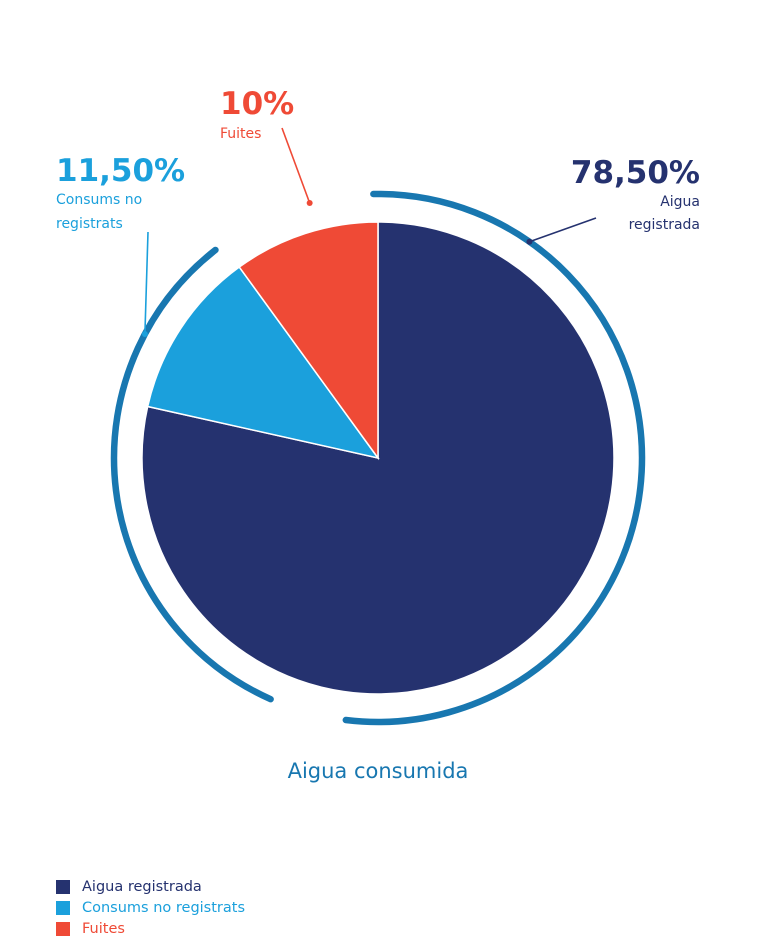 The image size is (760, 949). I want to click on chart-caption: Aigua consumida, so click(378, 771).